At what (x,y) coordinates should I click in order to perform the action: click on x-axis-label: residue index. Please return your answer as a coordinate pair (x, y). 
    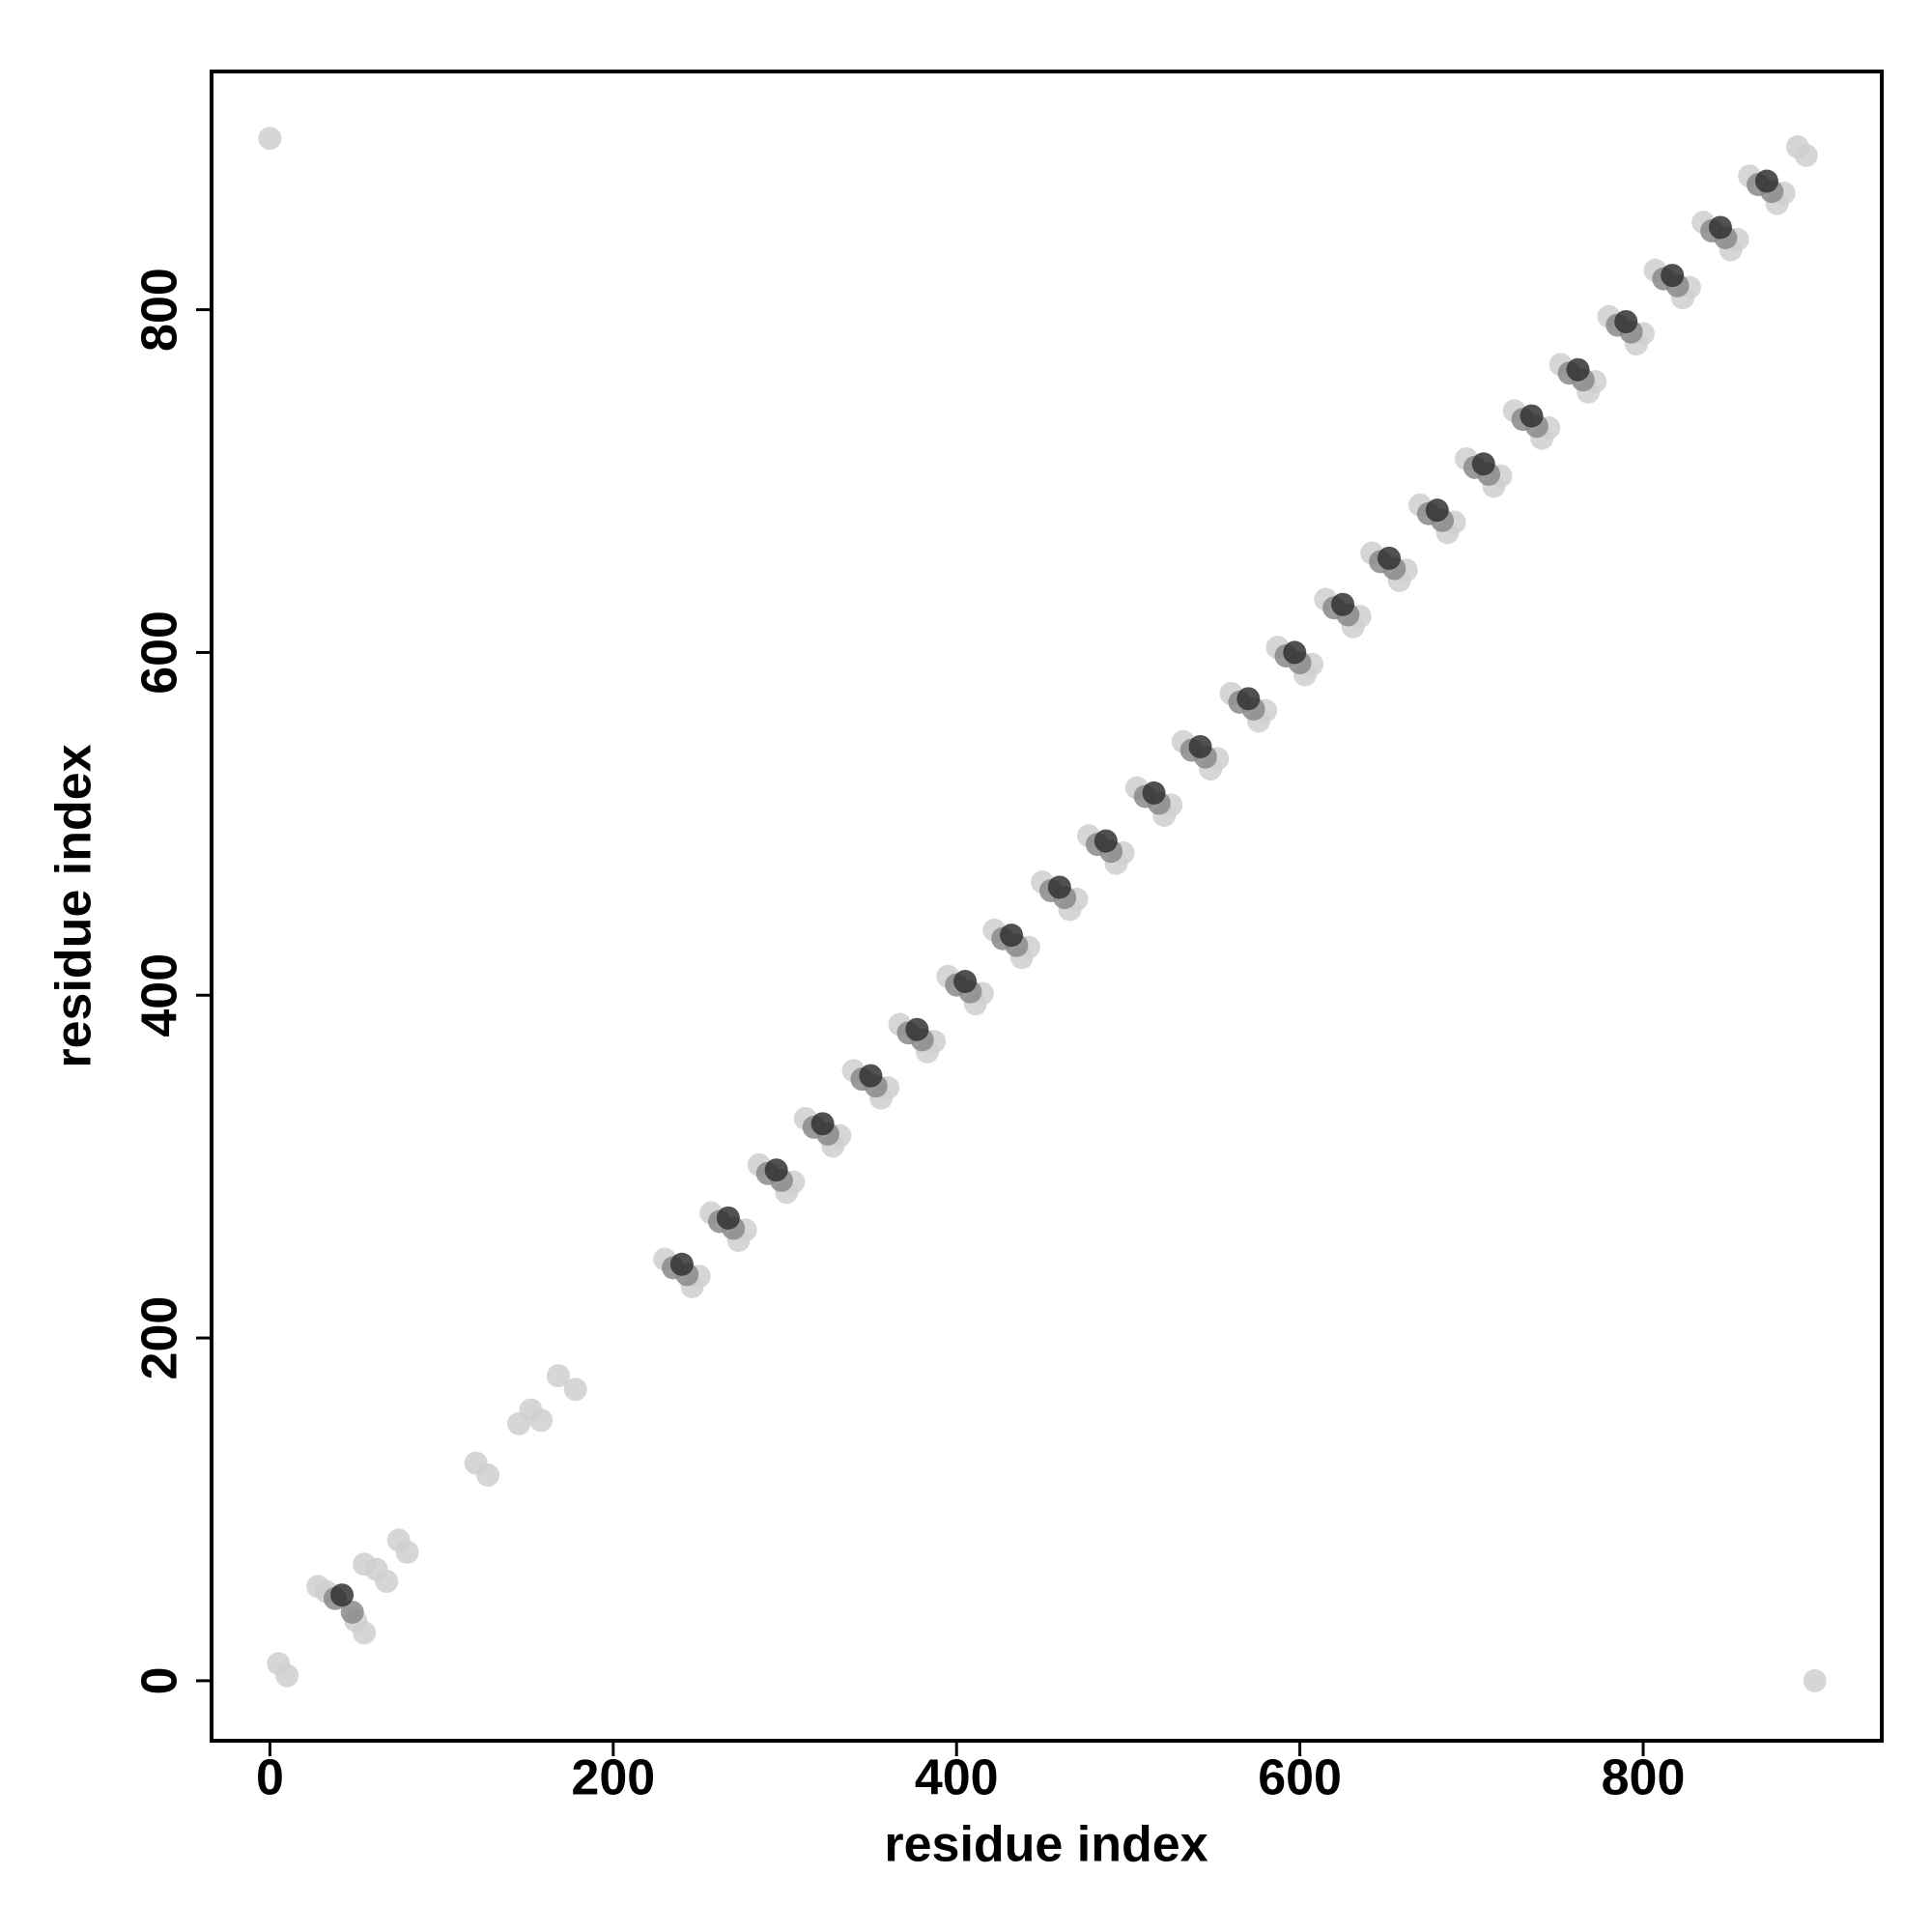
    Looking at the image, I should click on (1046, 1845).